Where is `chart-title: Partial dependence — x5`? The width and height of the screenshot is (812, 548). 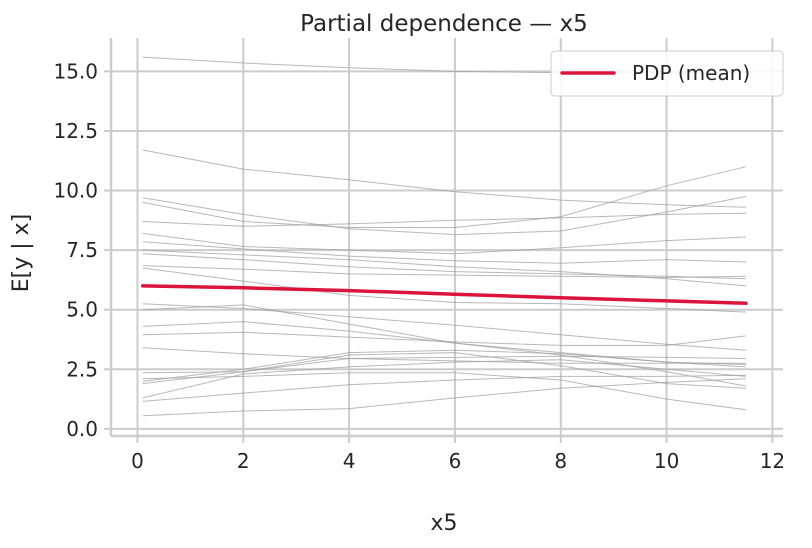 chart-title: Partial dependence — x5 is located at coordinates (444, 24).